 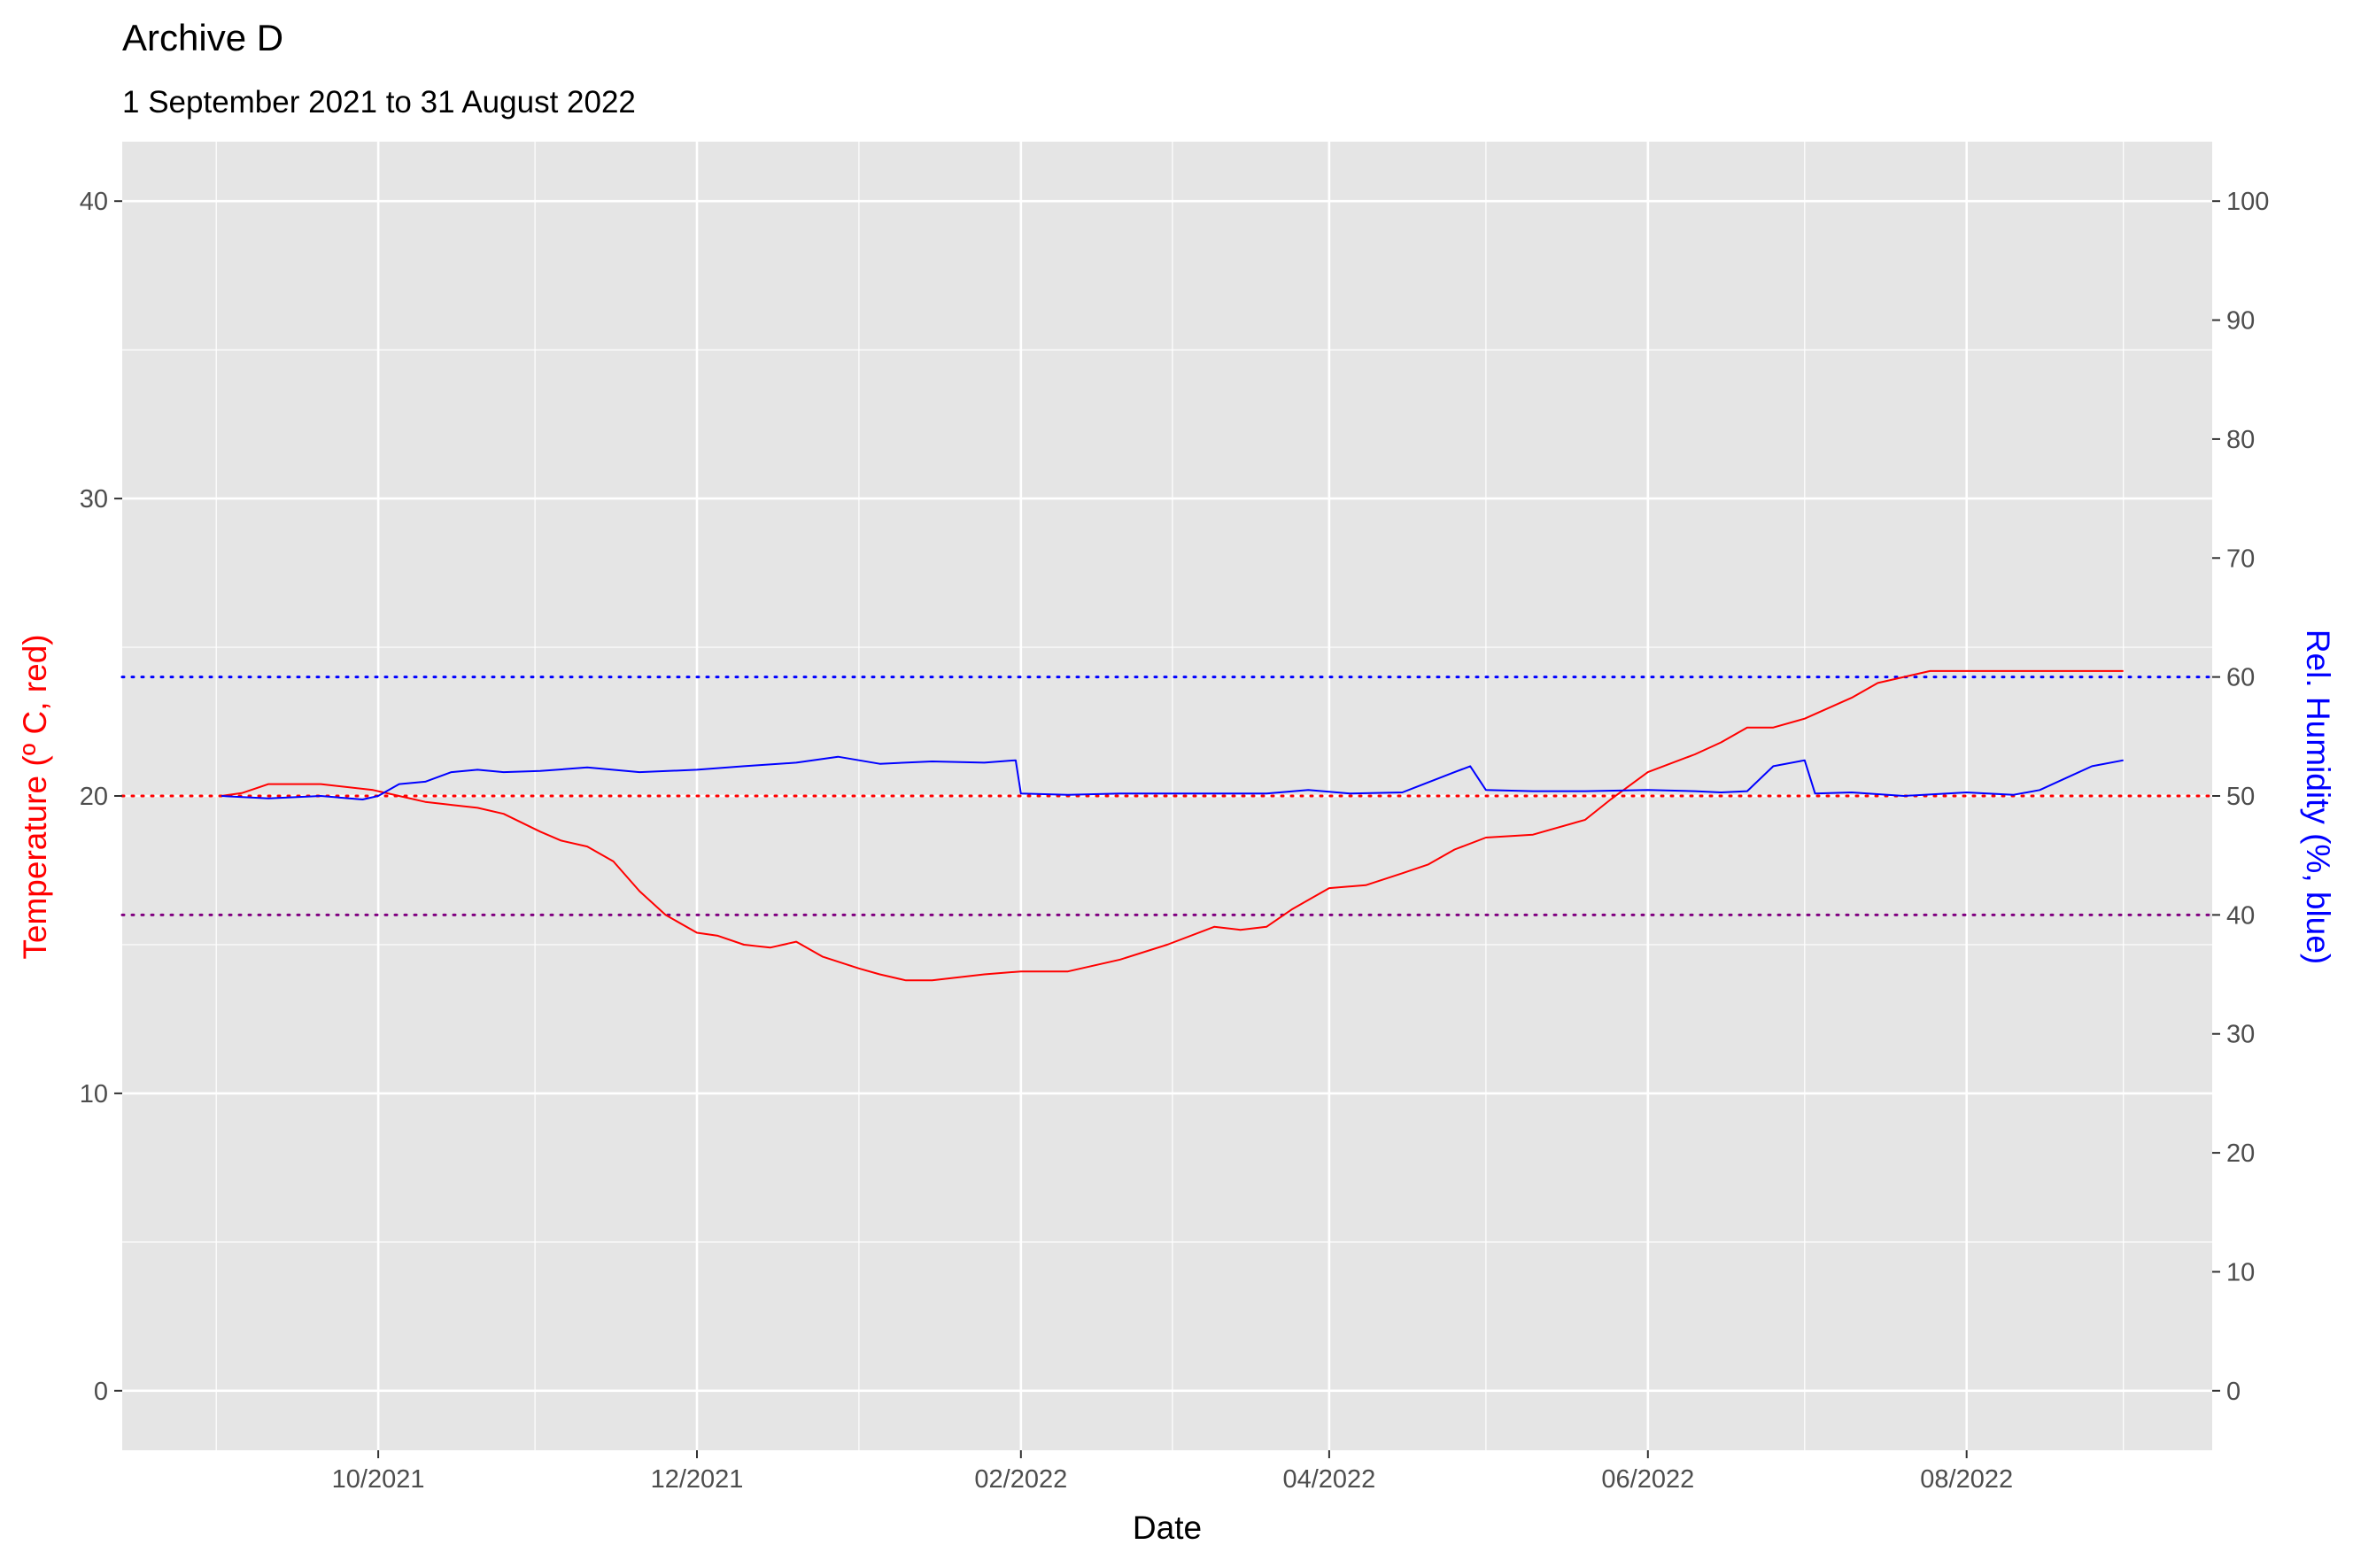 I want to click on y2-tick-label: 40, so click(x=2240, y=916).